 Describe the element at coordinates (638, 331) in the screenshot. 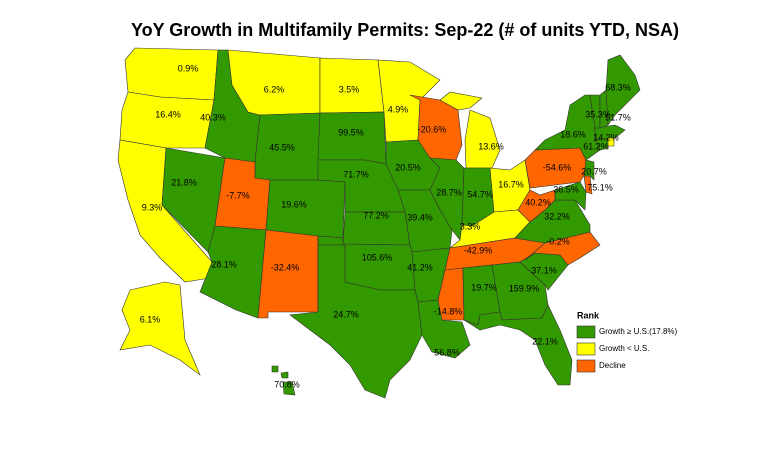

I see `legend-label: Growth ≥ U.S.(17.8%)` at that location.